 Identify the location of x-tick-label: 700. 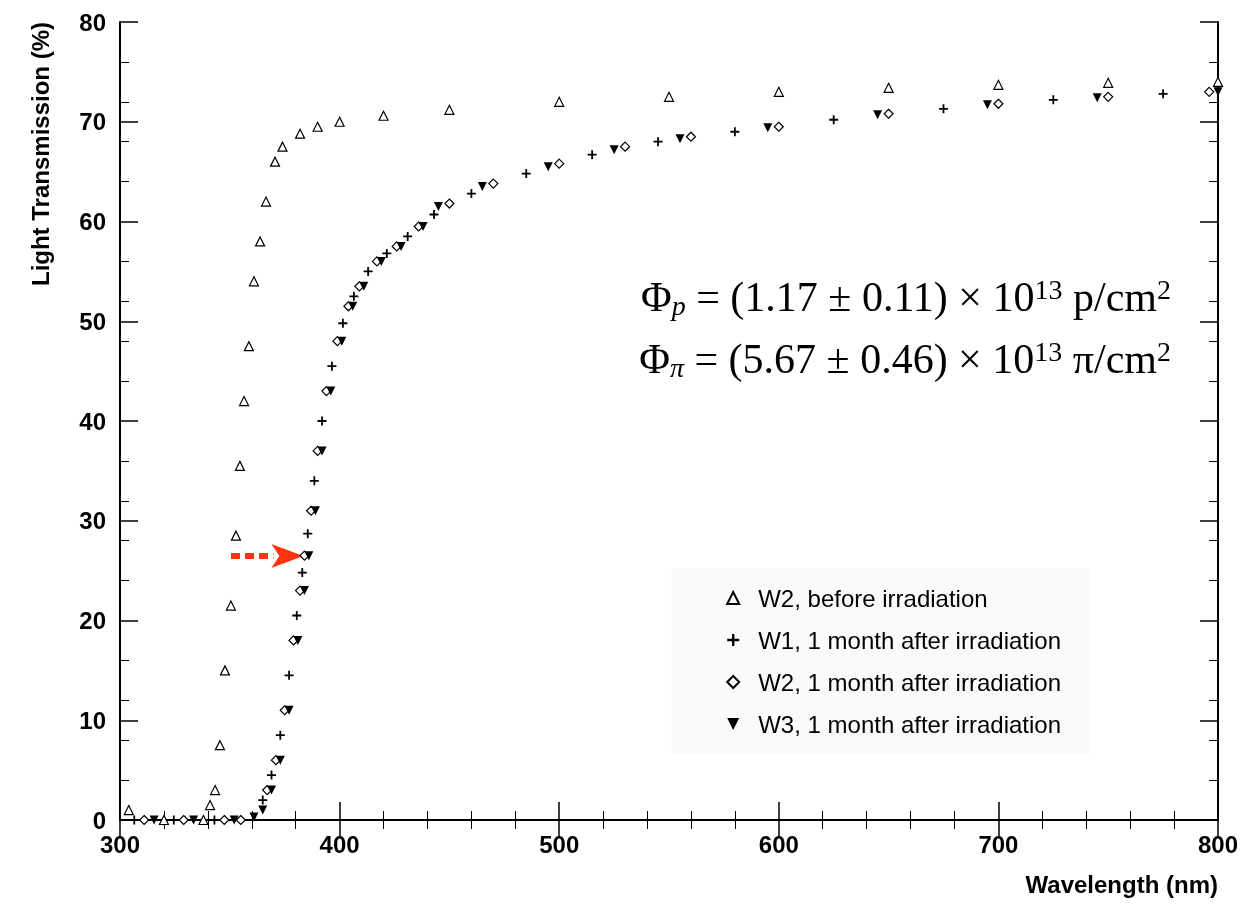
(998, 844).